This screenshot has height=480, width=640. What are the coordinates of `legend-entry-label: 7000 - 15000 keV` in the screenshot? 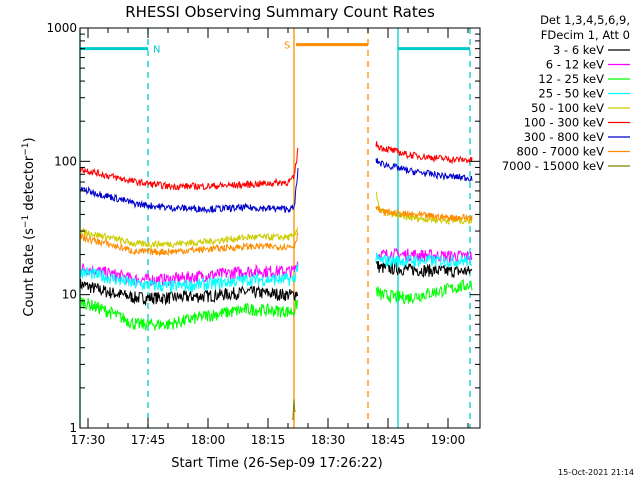 It's located at (553, 166).